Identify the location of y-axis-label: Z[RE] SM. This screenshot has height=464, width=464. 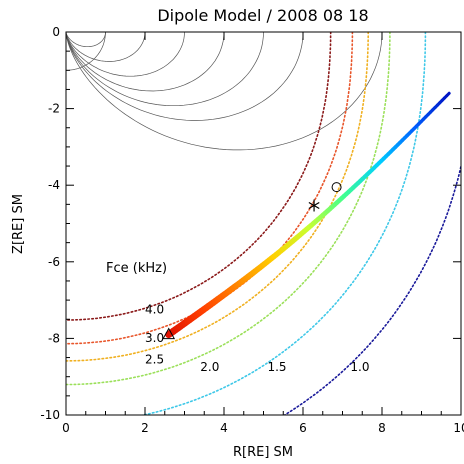
(18, 224).